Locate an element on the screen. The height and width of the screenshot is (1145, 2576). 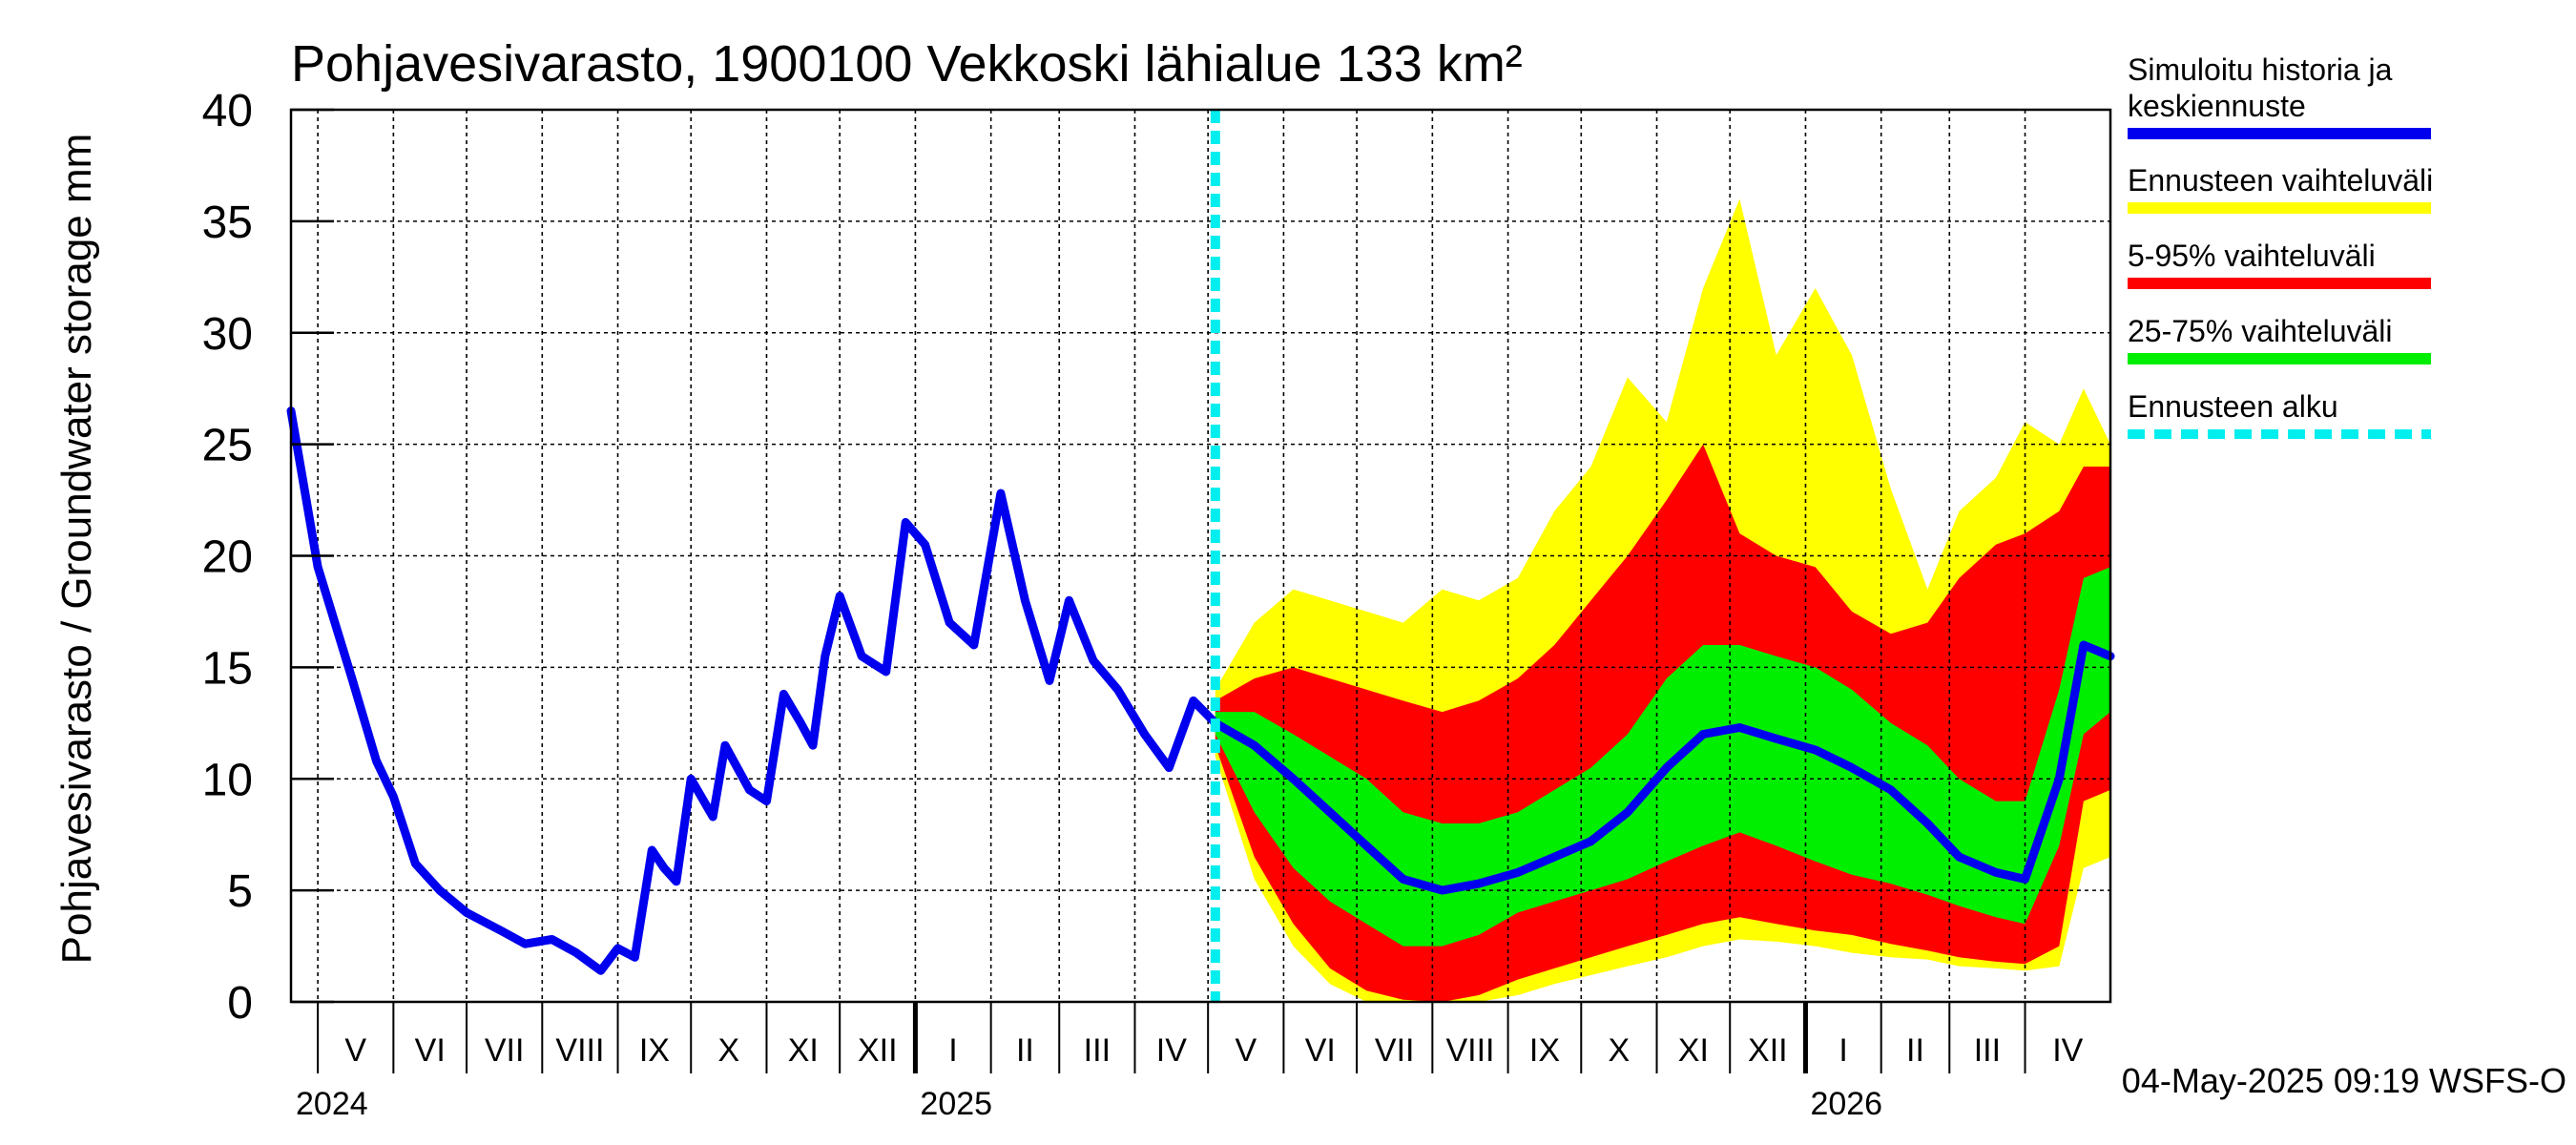
legend-label: 5-95% vaihteluväli is located at coordinates (2252, 256).